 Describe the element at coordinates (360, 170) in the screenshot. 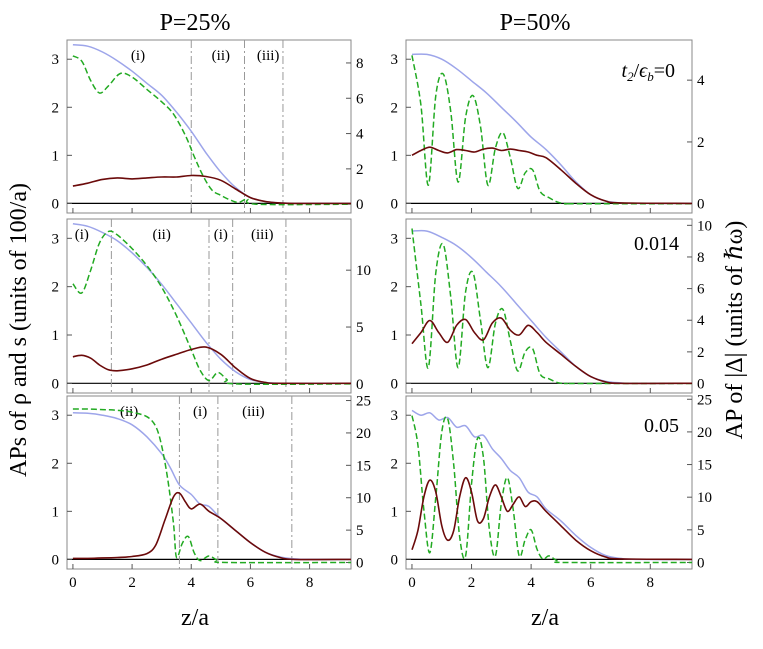

I see `right-tick-label: 2` at that location.